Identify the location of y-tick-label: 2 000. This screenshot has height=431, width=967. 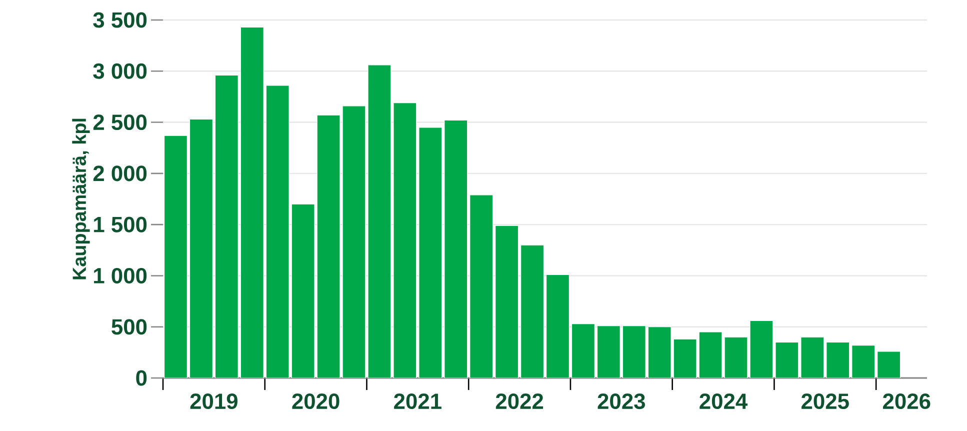
(120, 174).